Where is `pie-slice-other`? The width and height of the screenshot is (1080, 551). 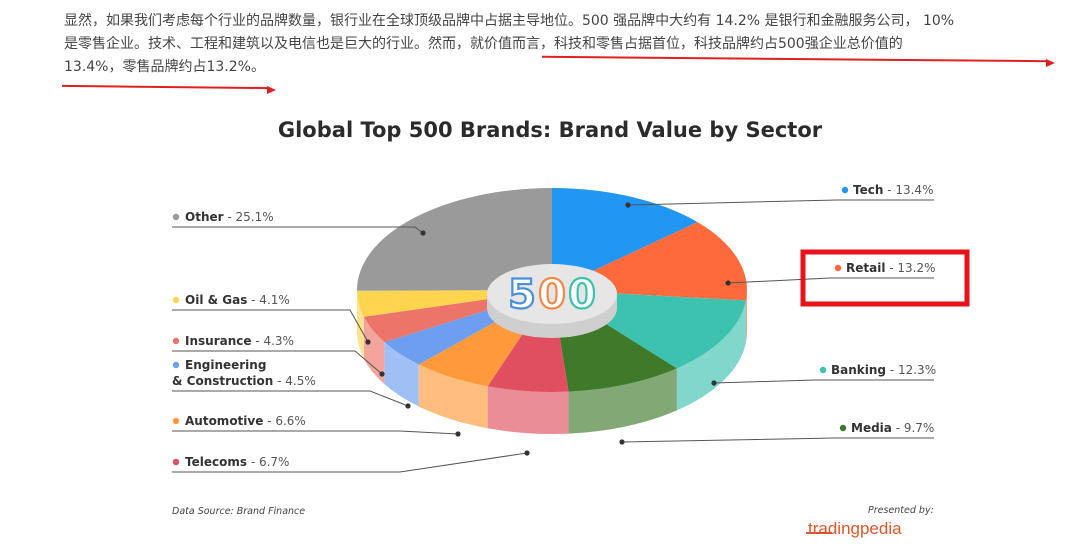 pie-slice-other is located at coordinates (454, 239).